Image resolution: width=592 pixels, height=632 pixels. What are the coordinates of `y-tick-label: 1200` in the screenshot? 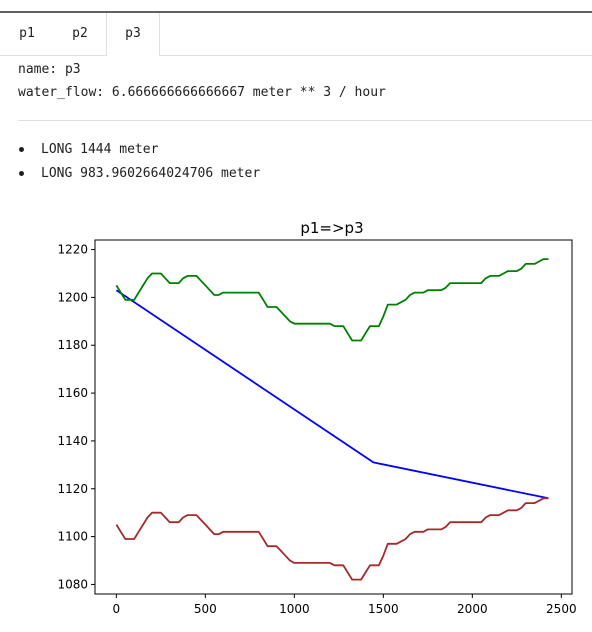 It's located at (72, 297).